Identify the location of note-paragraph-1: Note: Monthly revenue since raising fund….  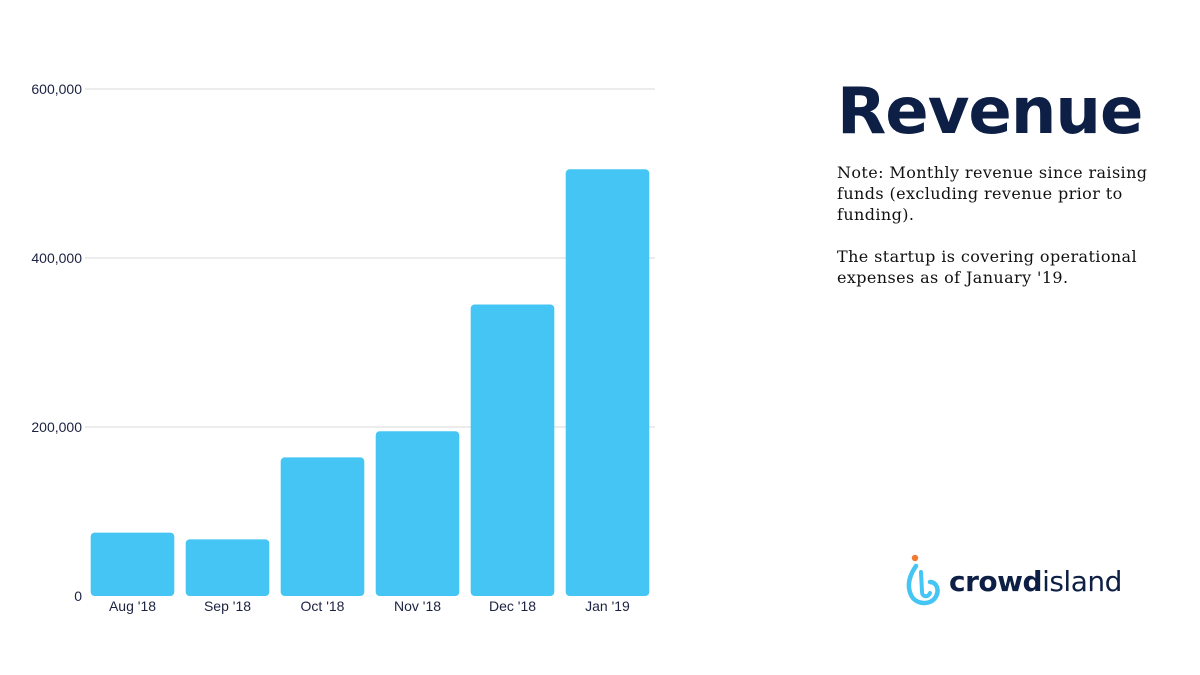
(992, 193).